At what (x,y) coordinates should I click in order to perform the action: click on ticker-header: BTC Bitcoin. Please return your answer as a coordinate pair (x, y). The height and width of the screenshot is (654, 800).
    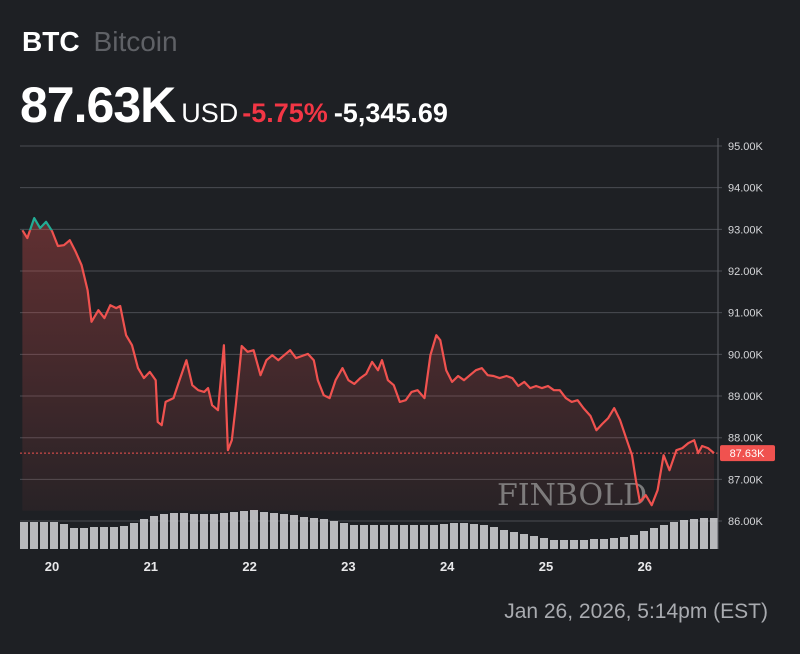
    Looking at the image, I should click on (100, 42).